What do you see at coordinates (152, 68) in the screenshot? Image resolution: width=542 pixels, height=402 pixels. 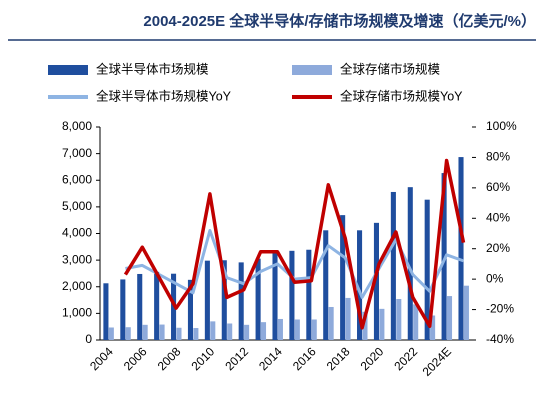 I see `legend-label: 全球半导体市场规模` at bounding box center [152, 68].